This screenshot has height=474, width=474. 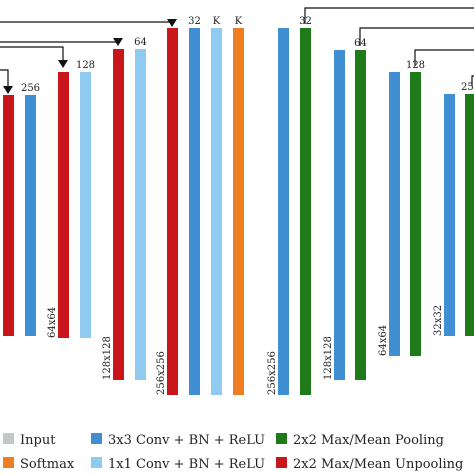 I want to click on legend-label-conv1: 1x1 Conv + BN + ReLU, so click(x=186, y=464).